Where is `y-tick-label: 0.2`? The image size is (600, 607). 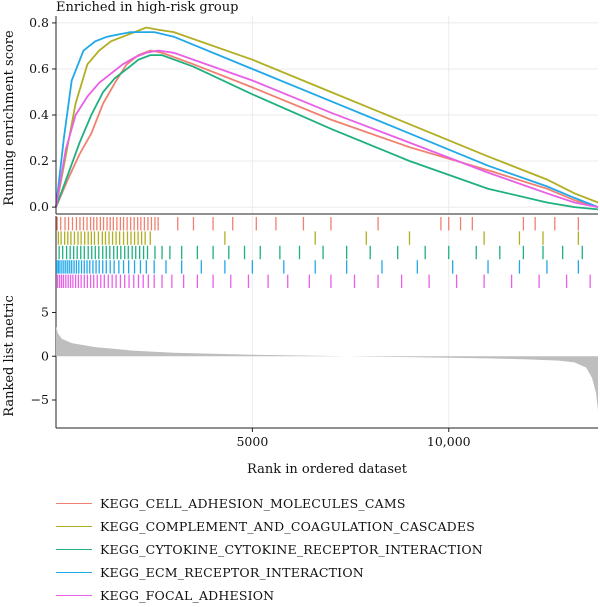
y-tick-label: 0.2 is located at coordinates (39, 160).